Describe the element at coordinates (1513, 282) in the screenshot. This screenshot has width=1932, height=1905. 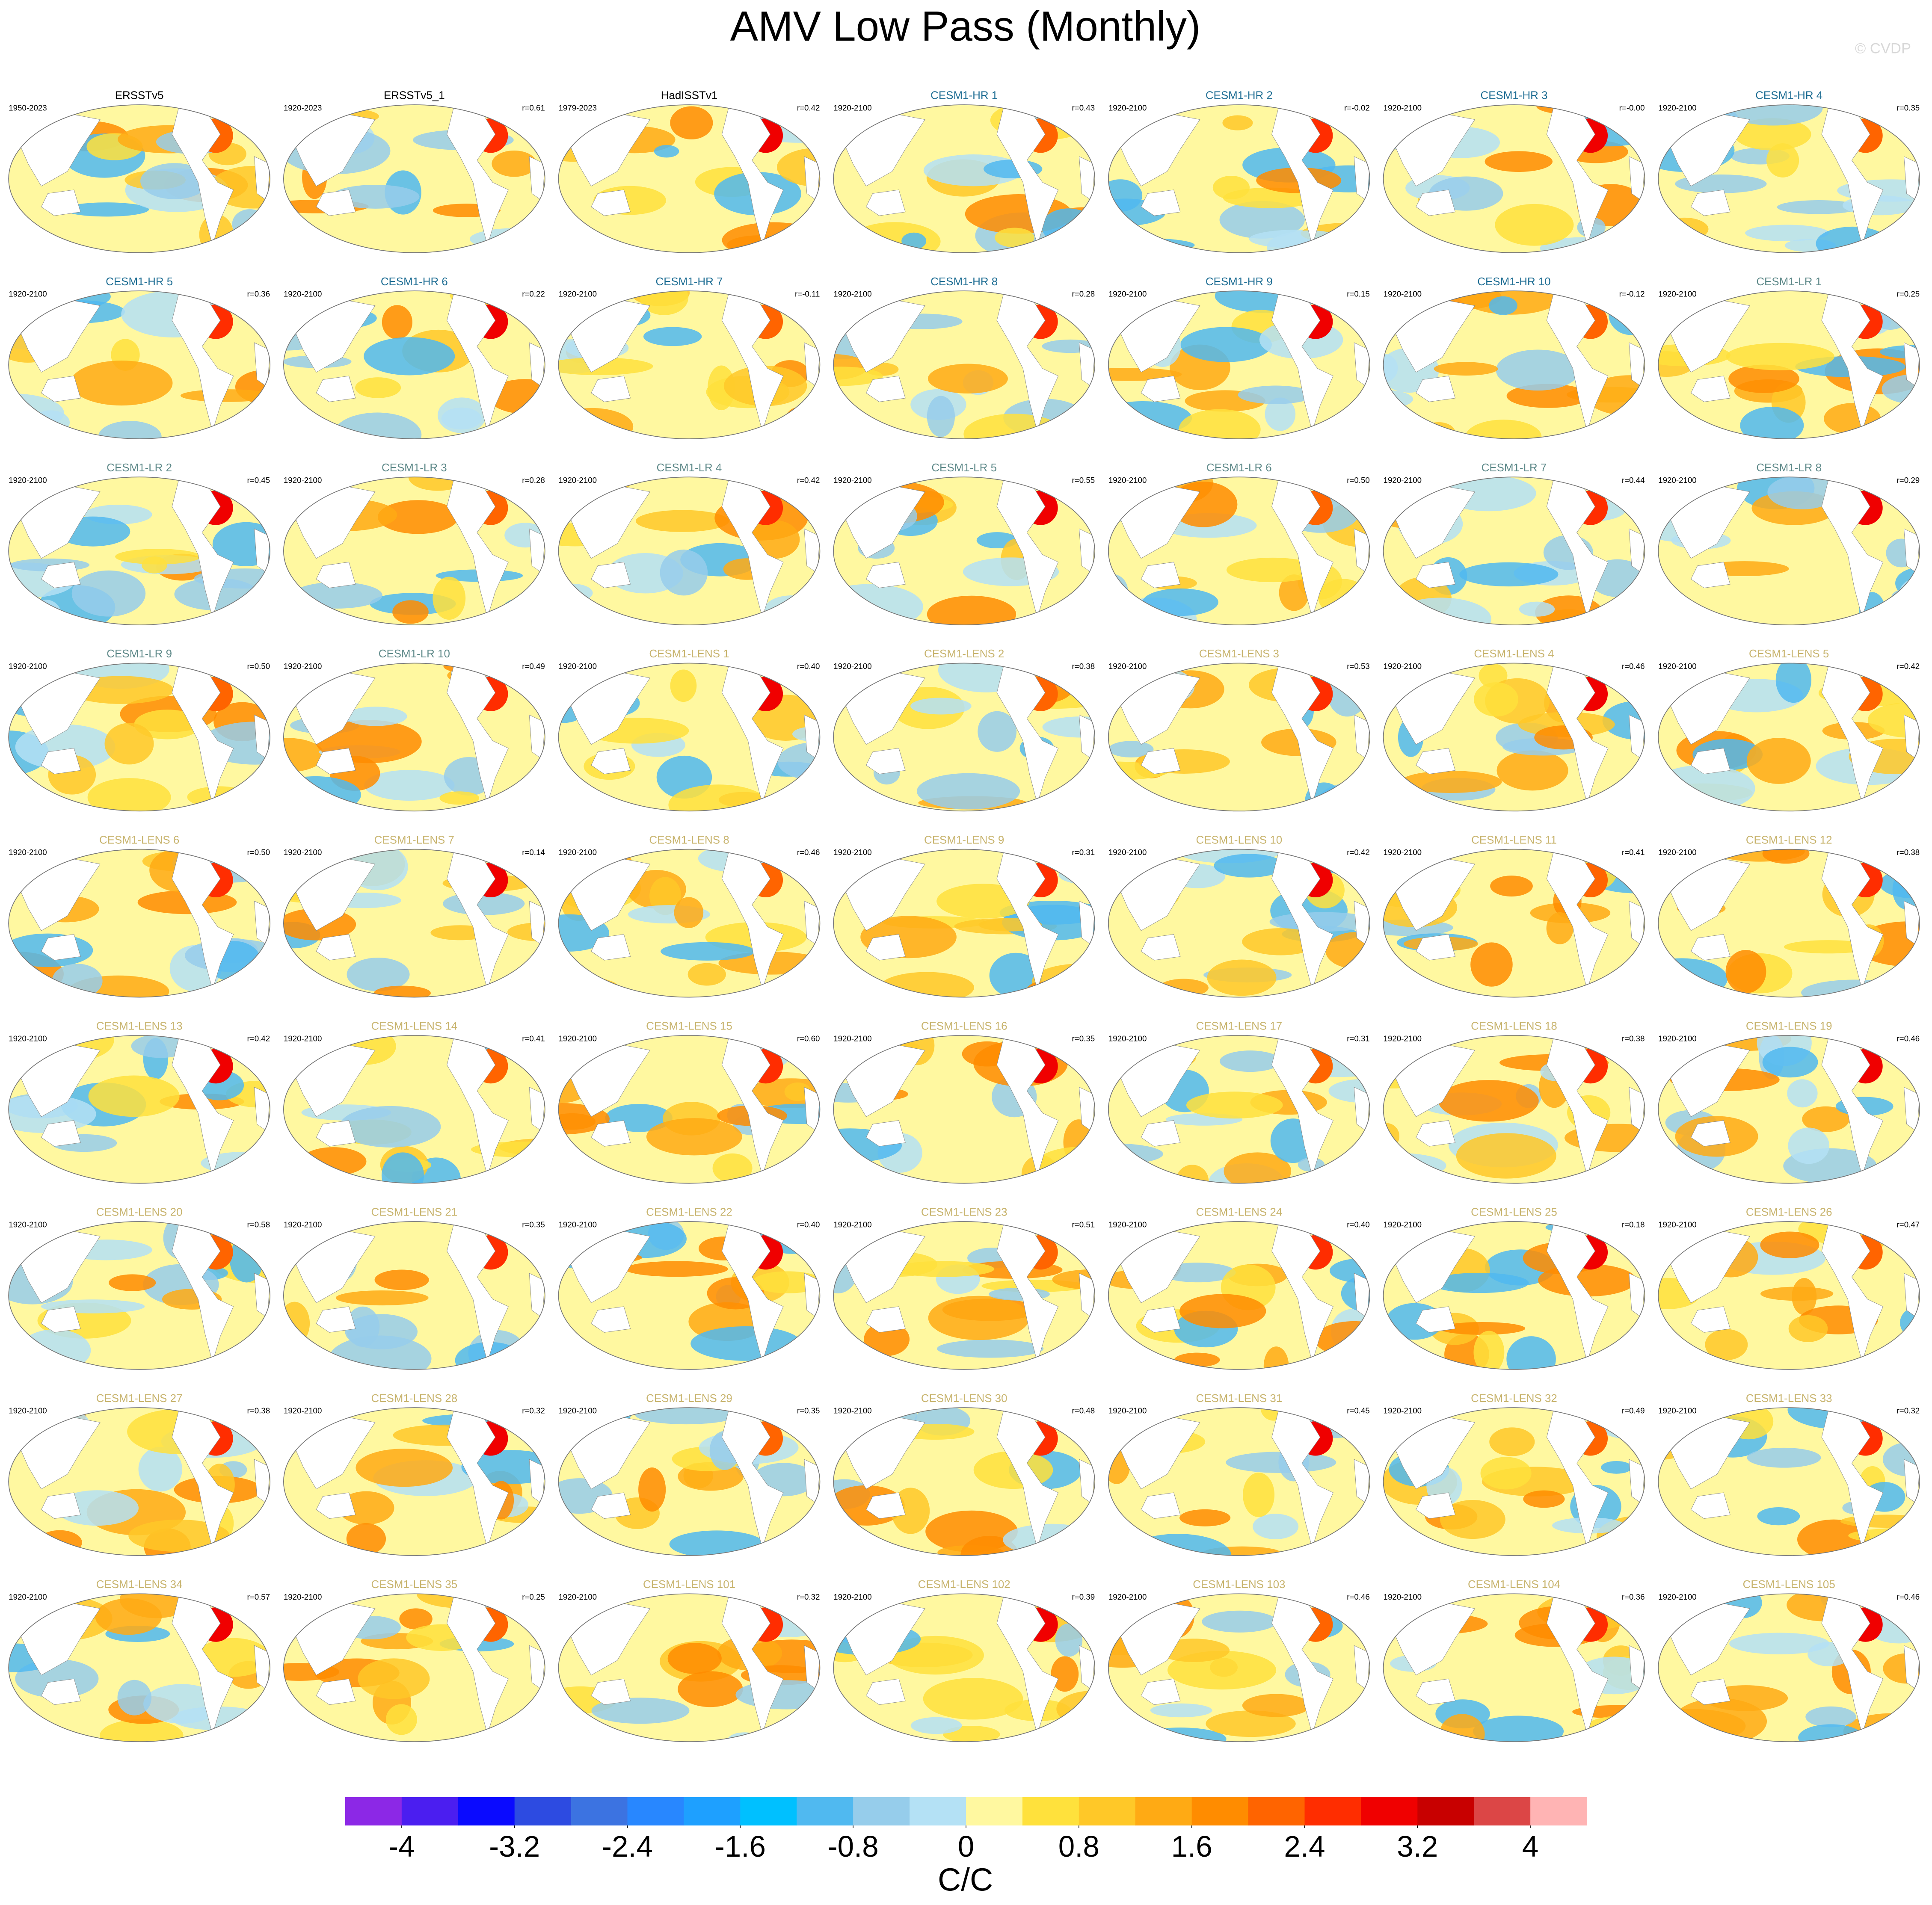
I see `panel-title: CESM1-HR 10` at that location.